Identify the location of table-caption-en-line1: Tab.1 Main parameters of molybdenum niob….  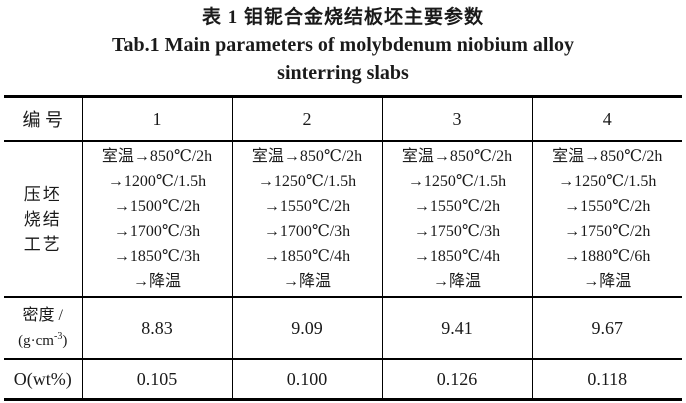
(343, 45).